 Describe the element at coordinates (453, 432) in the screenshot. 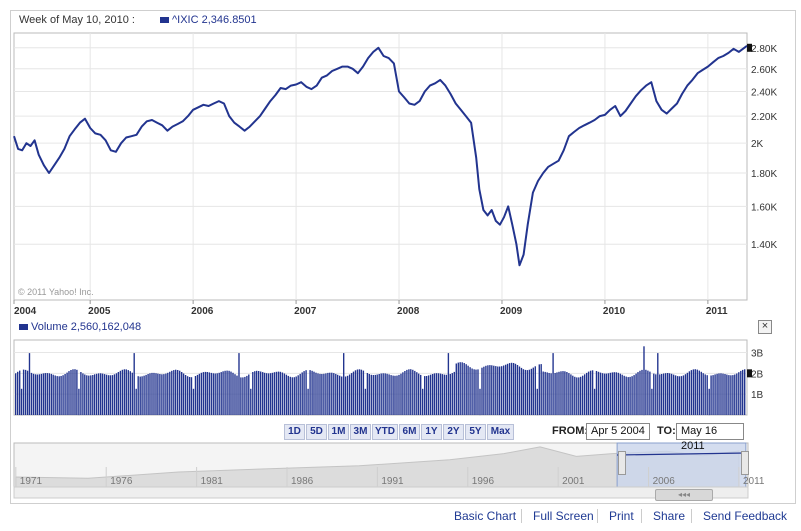

I see `range-button-2y: 2Y` at that location.